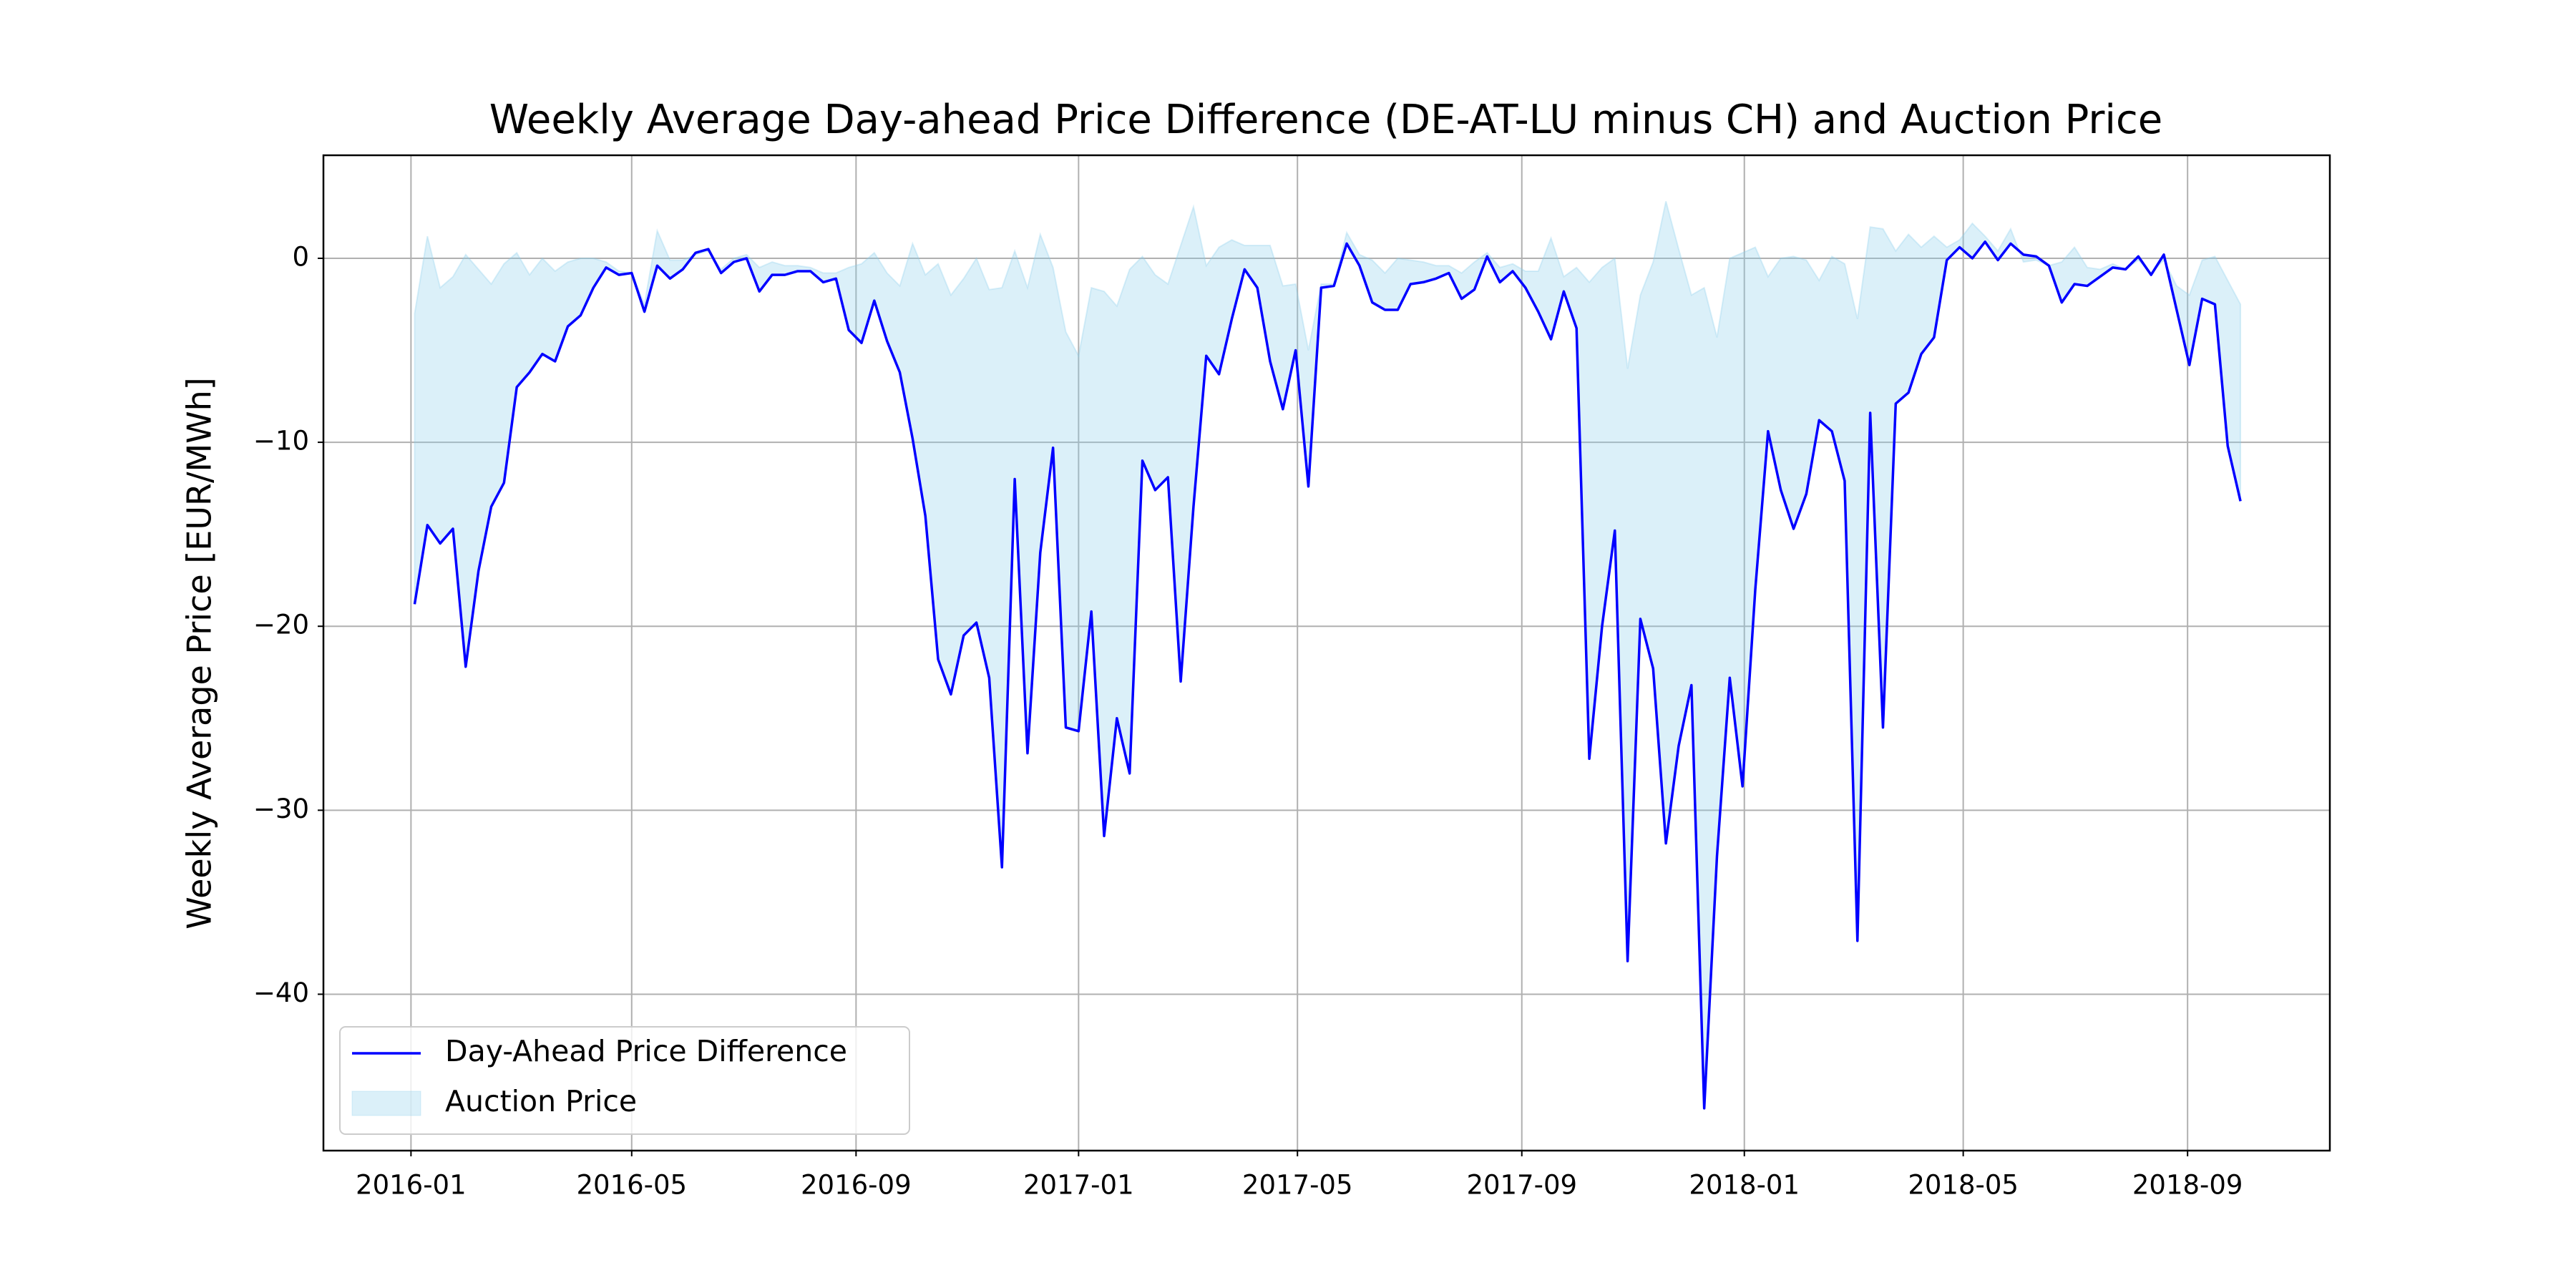 The width and height of the screenshot is (2576, 1288). Describe the element at coordinates (281, 809) in the screenshot. I see `y-tick-label: −30` at that location.